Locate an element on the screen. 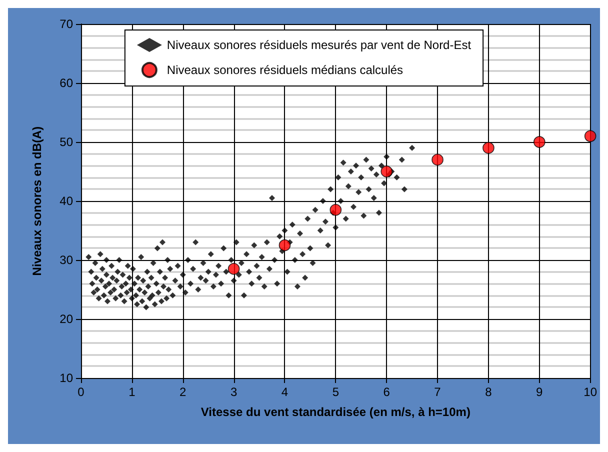  x-axis-title: Vitesse du vent standardisée (en m/s, à h=10m) is located at coordinates (335, 412).